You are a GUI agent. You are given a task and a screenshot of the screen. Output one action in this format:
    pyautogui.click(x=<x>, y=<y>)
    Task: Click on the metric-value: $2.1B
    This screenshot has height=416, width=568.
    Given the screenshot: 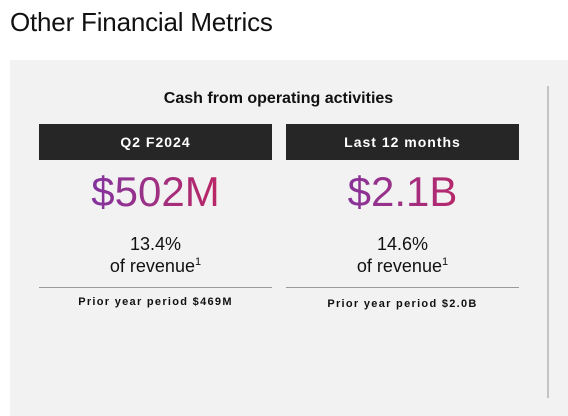 What is the action you would take?
    pyautogui.click(x=402, y=192)
    